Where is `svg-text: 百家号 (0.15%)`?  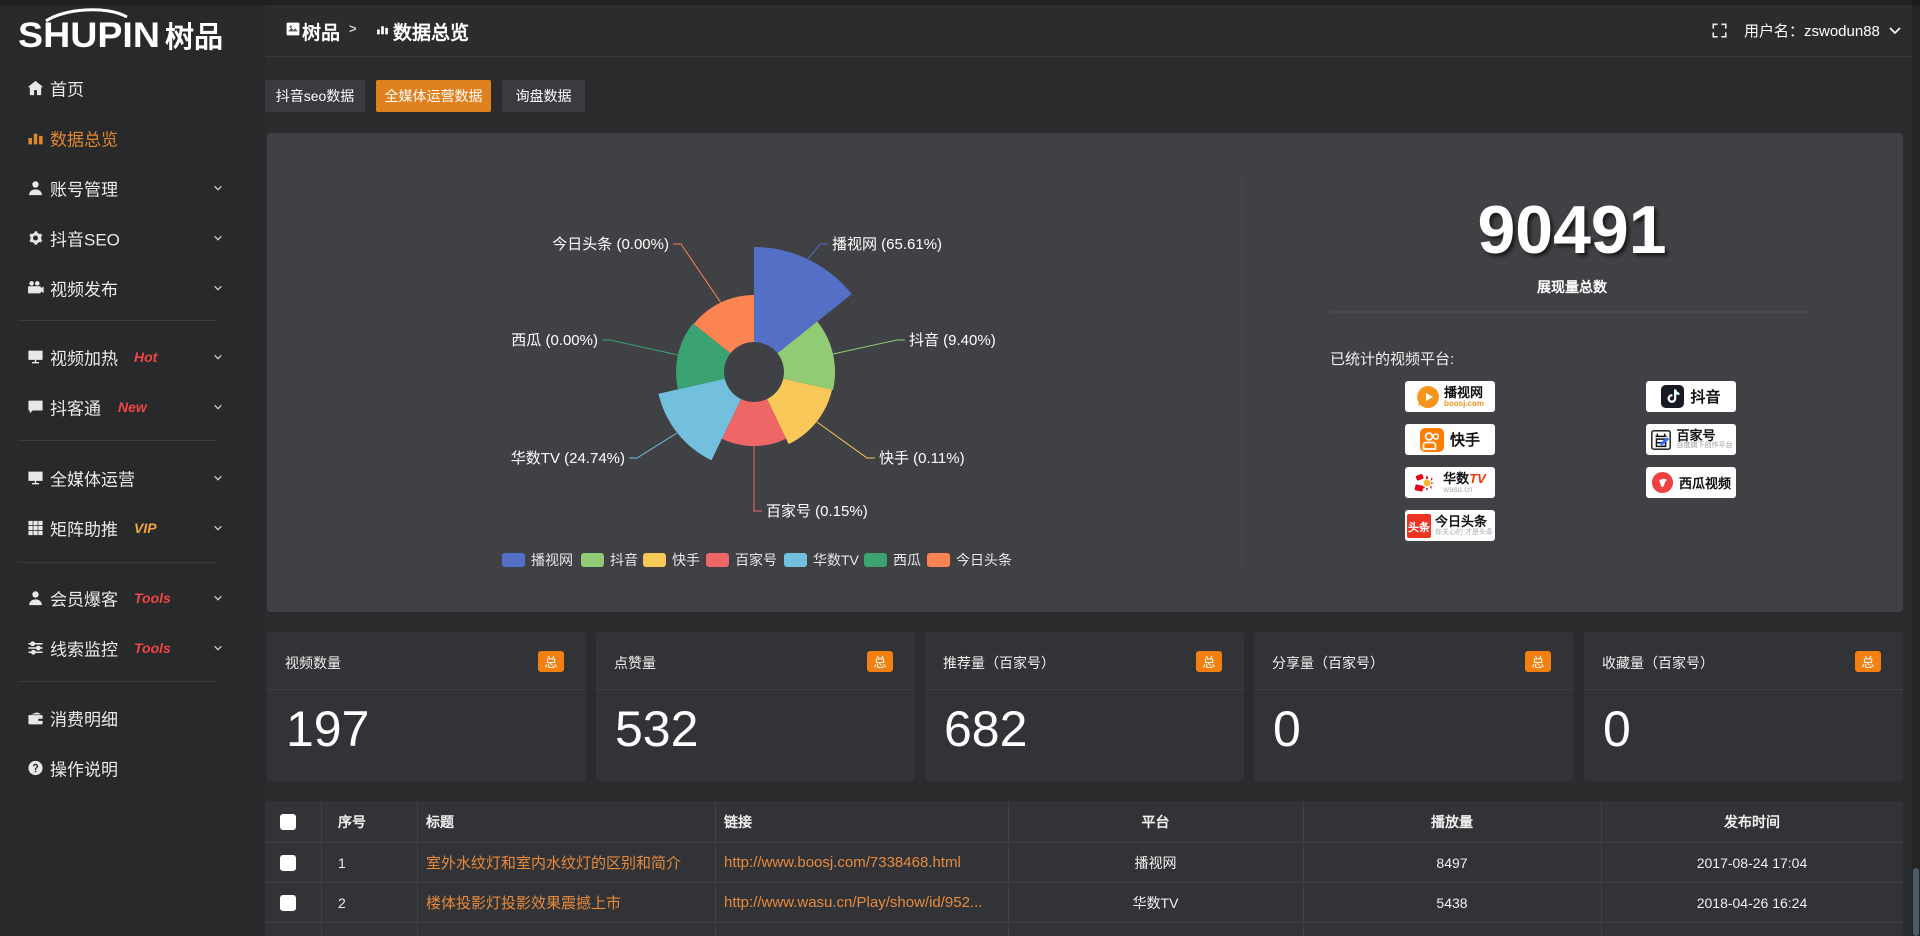
svg-text: 百家号 (0.15%) is located at coordinates (817, 511).